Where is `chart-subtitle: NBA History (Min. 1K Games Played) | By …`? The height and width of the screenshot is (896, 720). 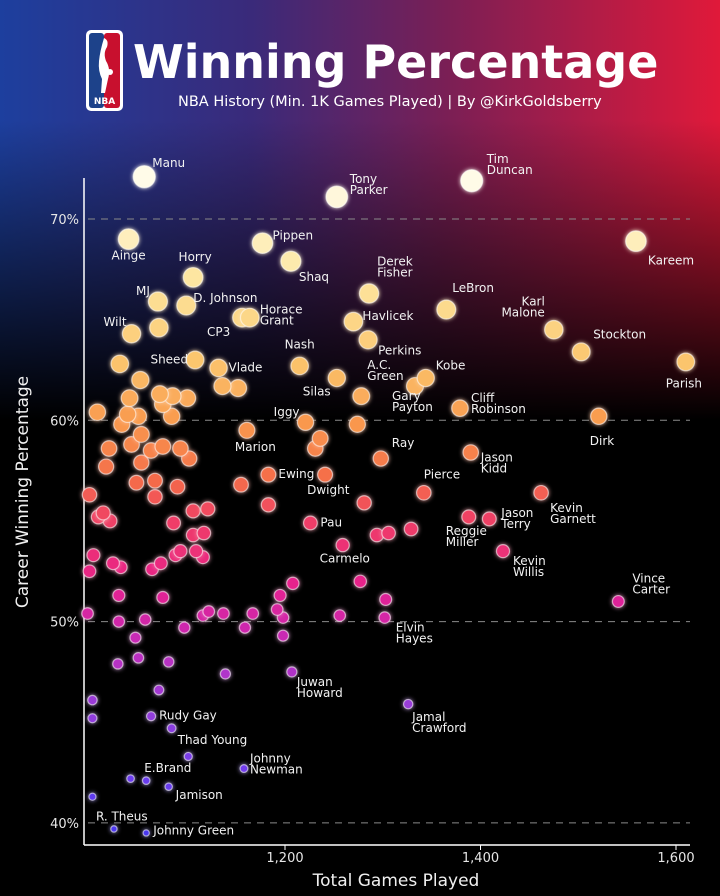
chart-subtitle: NBA History (Min. 1K Games Played) | By … is located at coordinates (390, 102).